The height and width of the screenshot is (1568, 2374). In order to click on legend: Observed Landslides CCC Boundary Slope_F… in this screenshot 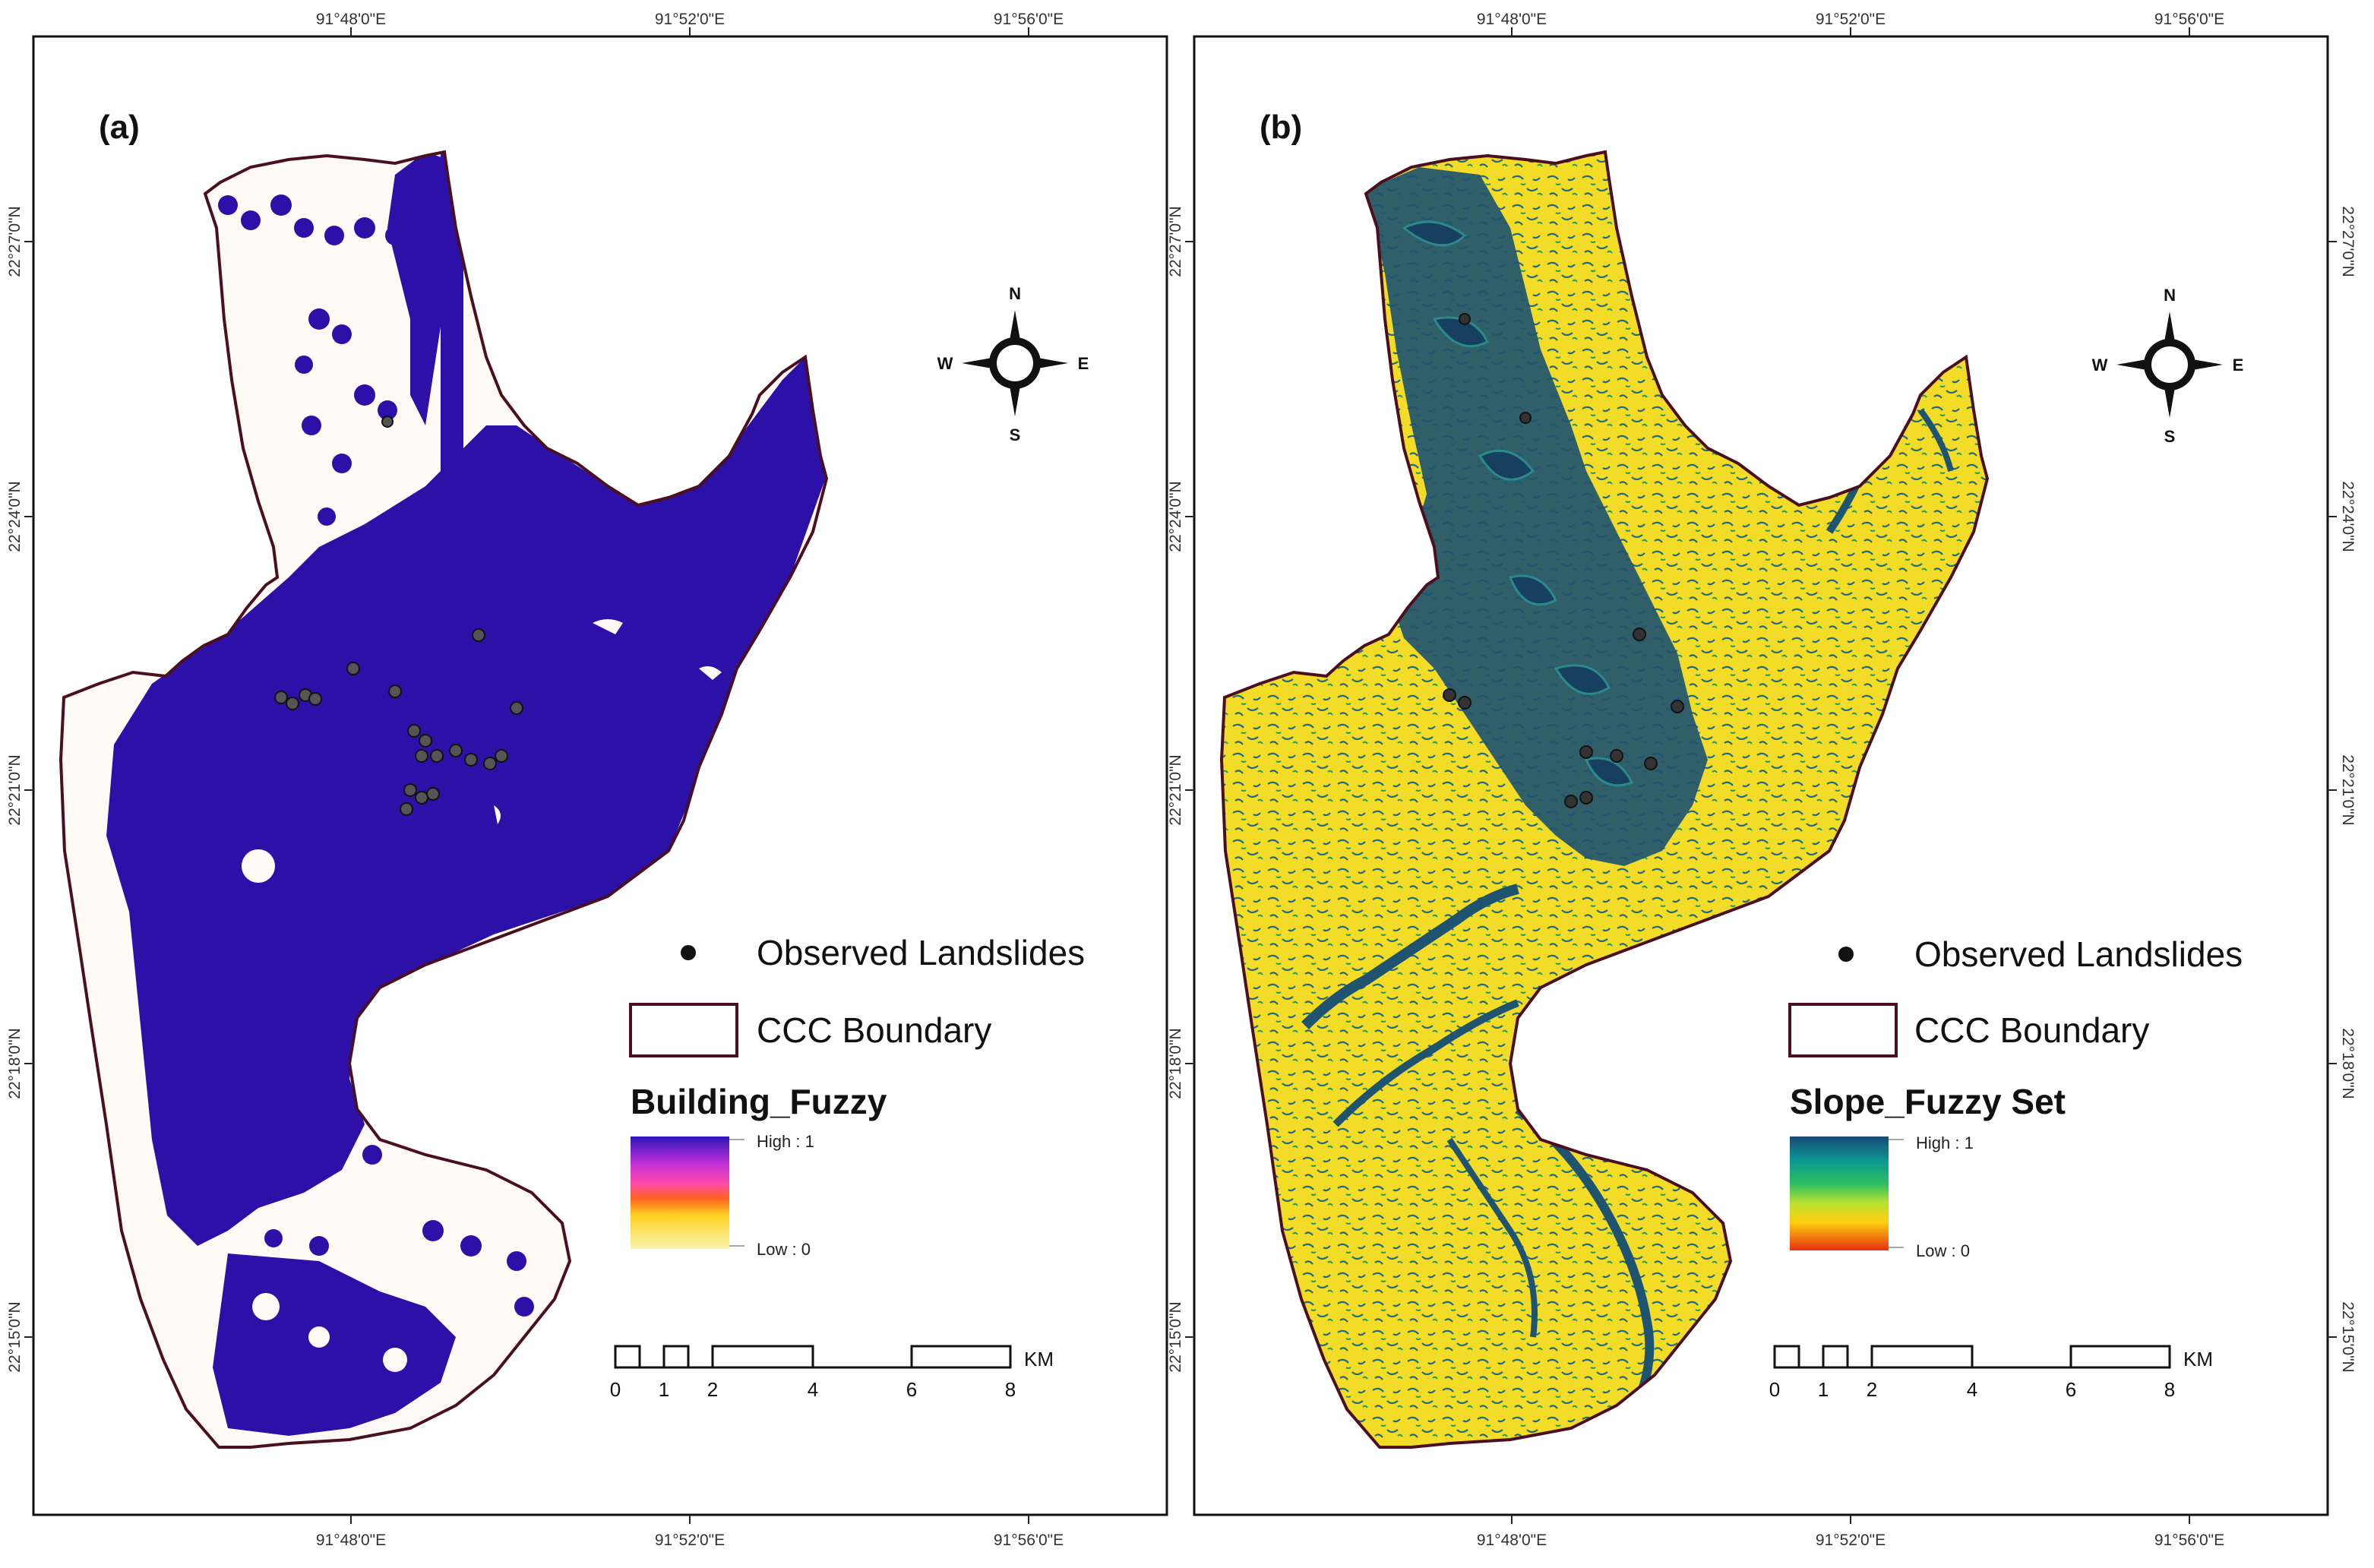, I will do `click(2015, 1097)`.